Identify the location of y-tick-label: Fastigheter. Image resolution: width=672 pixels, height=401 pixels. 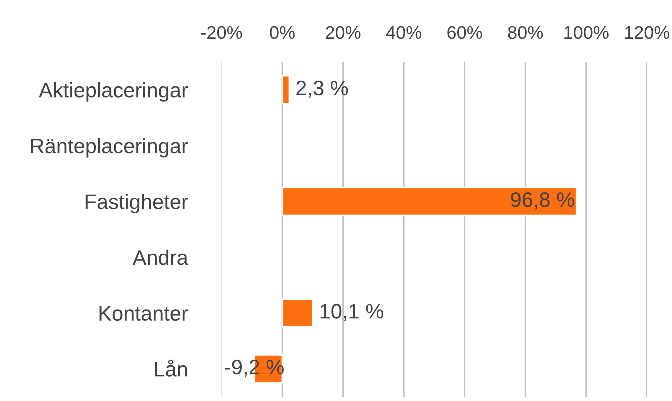
(137, 204).